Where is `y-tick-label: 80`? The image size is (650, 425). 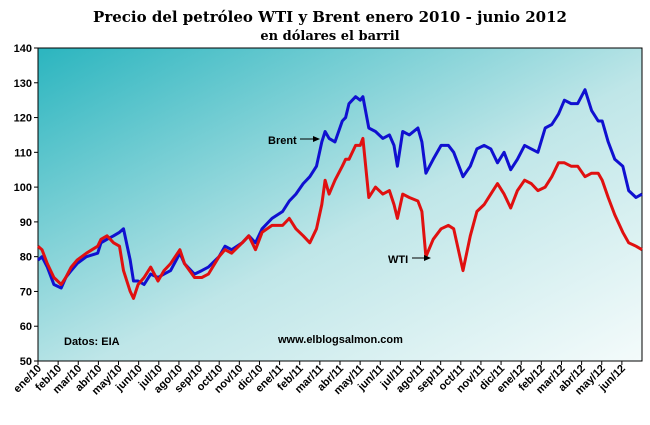 y-tick-label: 80 is located at coordinates (26, 258).